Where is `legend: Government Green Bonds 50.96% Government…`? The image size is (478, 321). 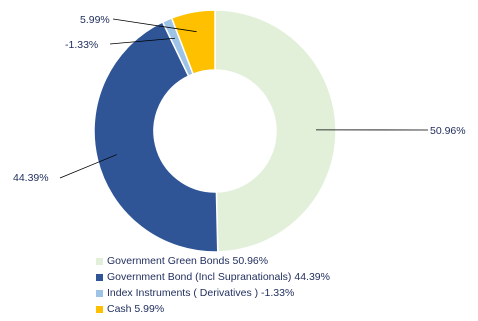
legend: Government Green Bonds 50.96% Government… is located at coordinates (213, 285).